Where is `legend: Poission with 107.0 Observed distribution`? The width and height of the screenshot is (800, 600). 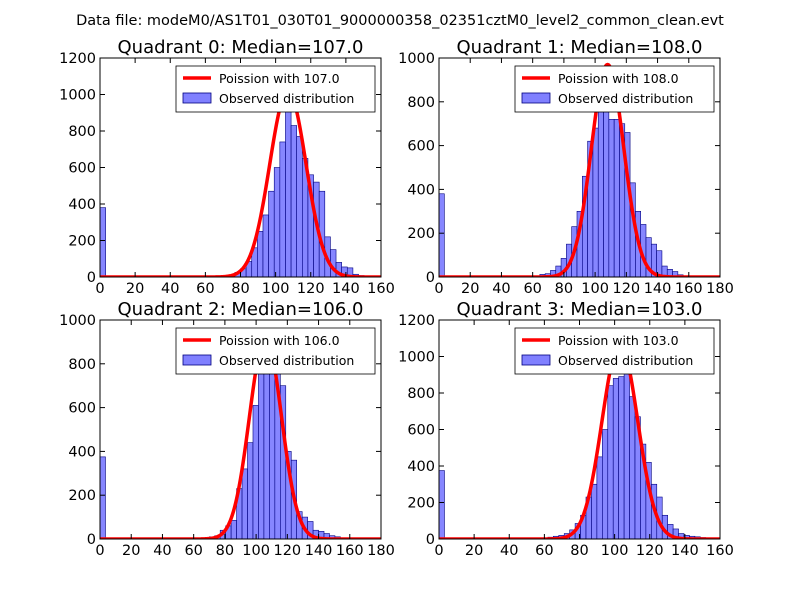
legend: Poission with 107.0 Observed distribution is located at coordinates (275, 89).